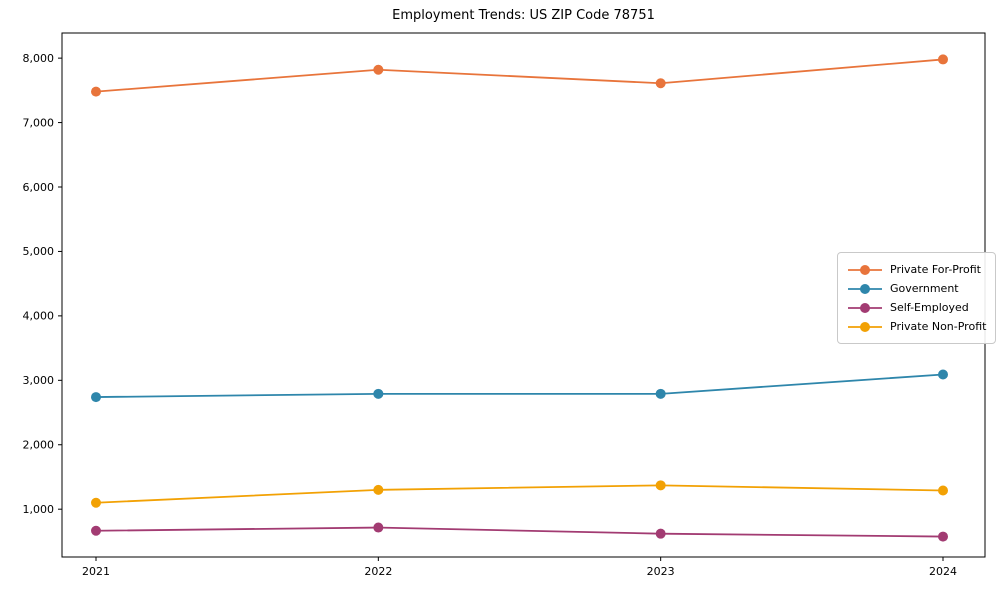 The width and height of the screenshot is (1000, 600). I want to click on chart-title: Employment Trends: US ZIP Code 78751, so click(523, 15).